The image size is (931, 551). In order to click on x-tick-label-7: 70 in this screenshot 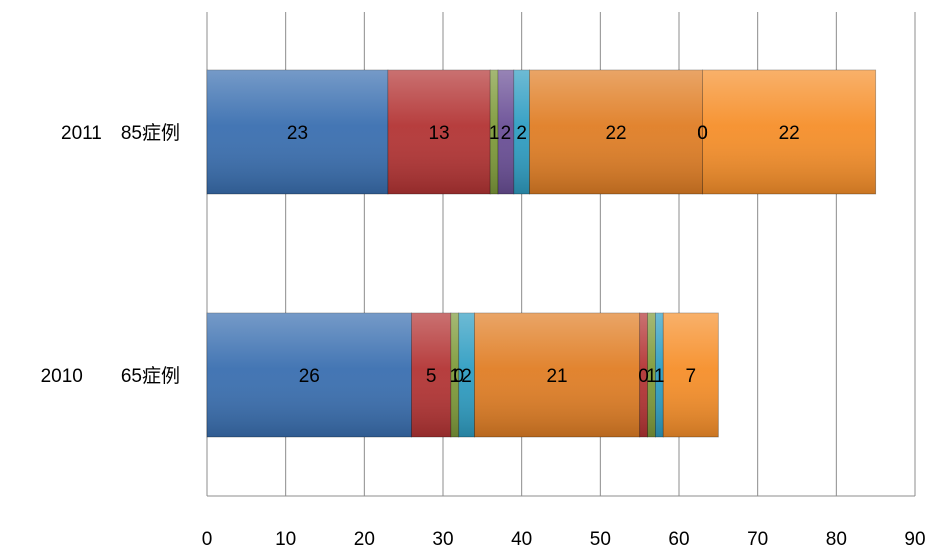, I will do `click(757, 539)`.